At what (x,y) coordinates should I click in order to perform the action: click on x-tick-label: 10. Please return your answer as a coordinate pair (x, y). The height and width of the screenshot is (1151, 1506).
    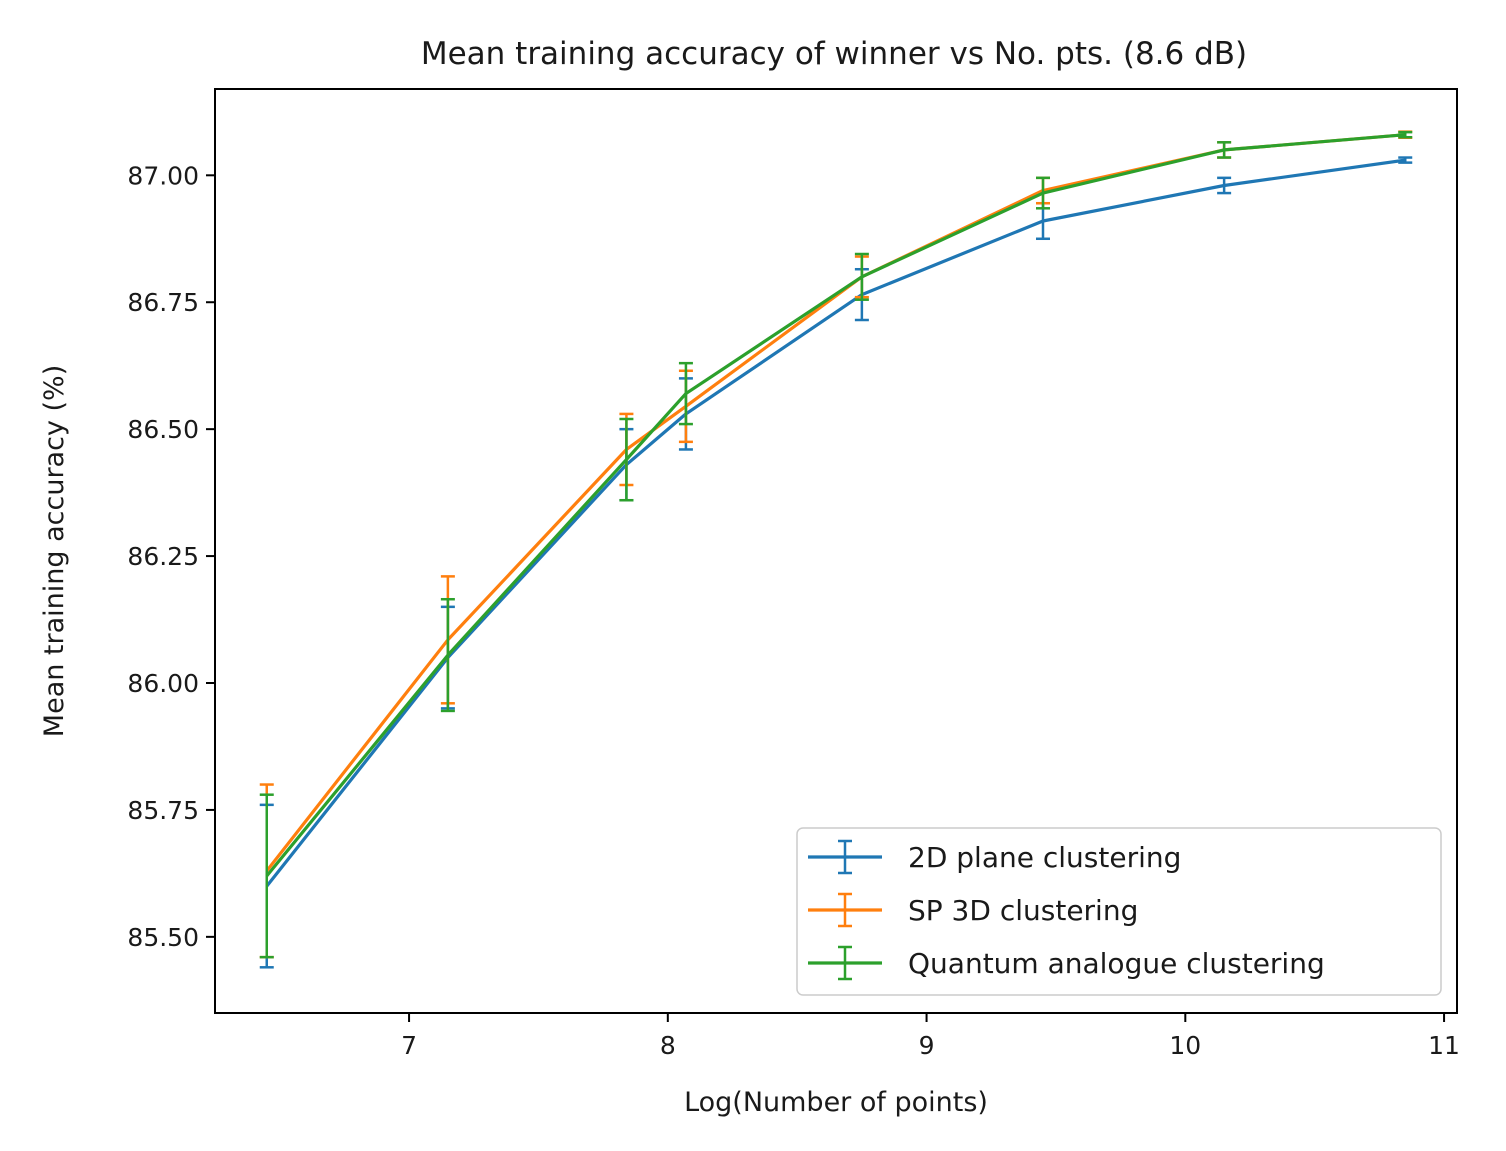
    Looking at the image, I should click on (1185, 1045).